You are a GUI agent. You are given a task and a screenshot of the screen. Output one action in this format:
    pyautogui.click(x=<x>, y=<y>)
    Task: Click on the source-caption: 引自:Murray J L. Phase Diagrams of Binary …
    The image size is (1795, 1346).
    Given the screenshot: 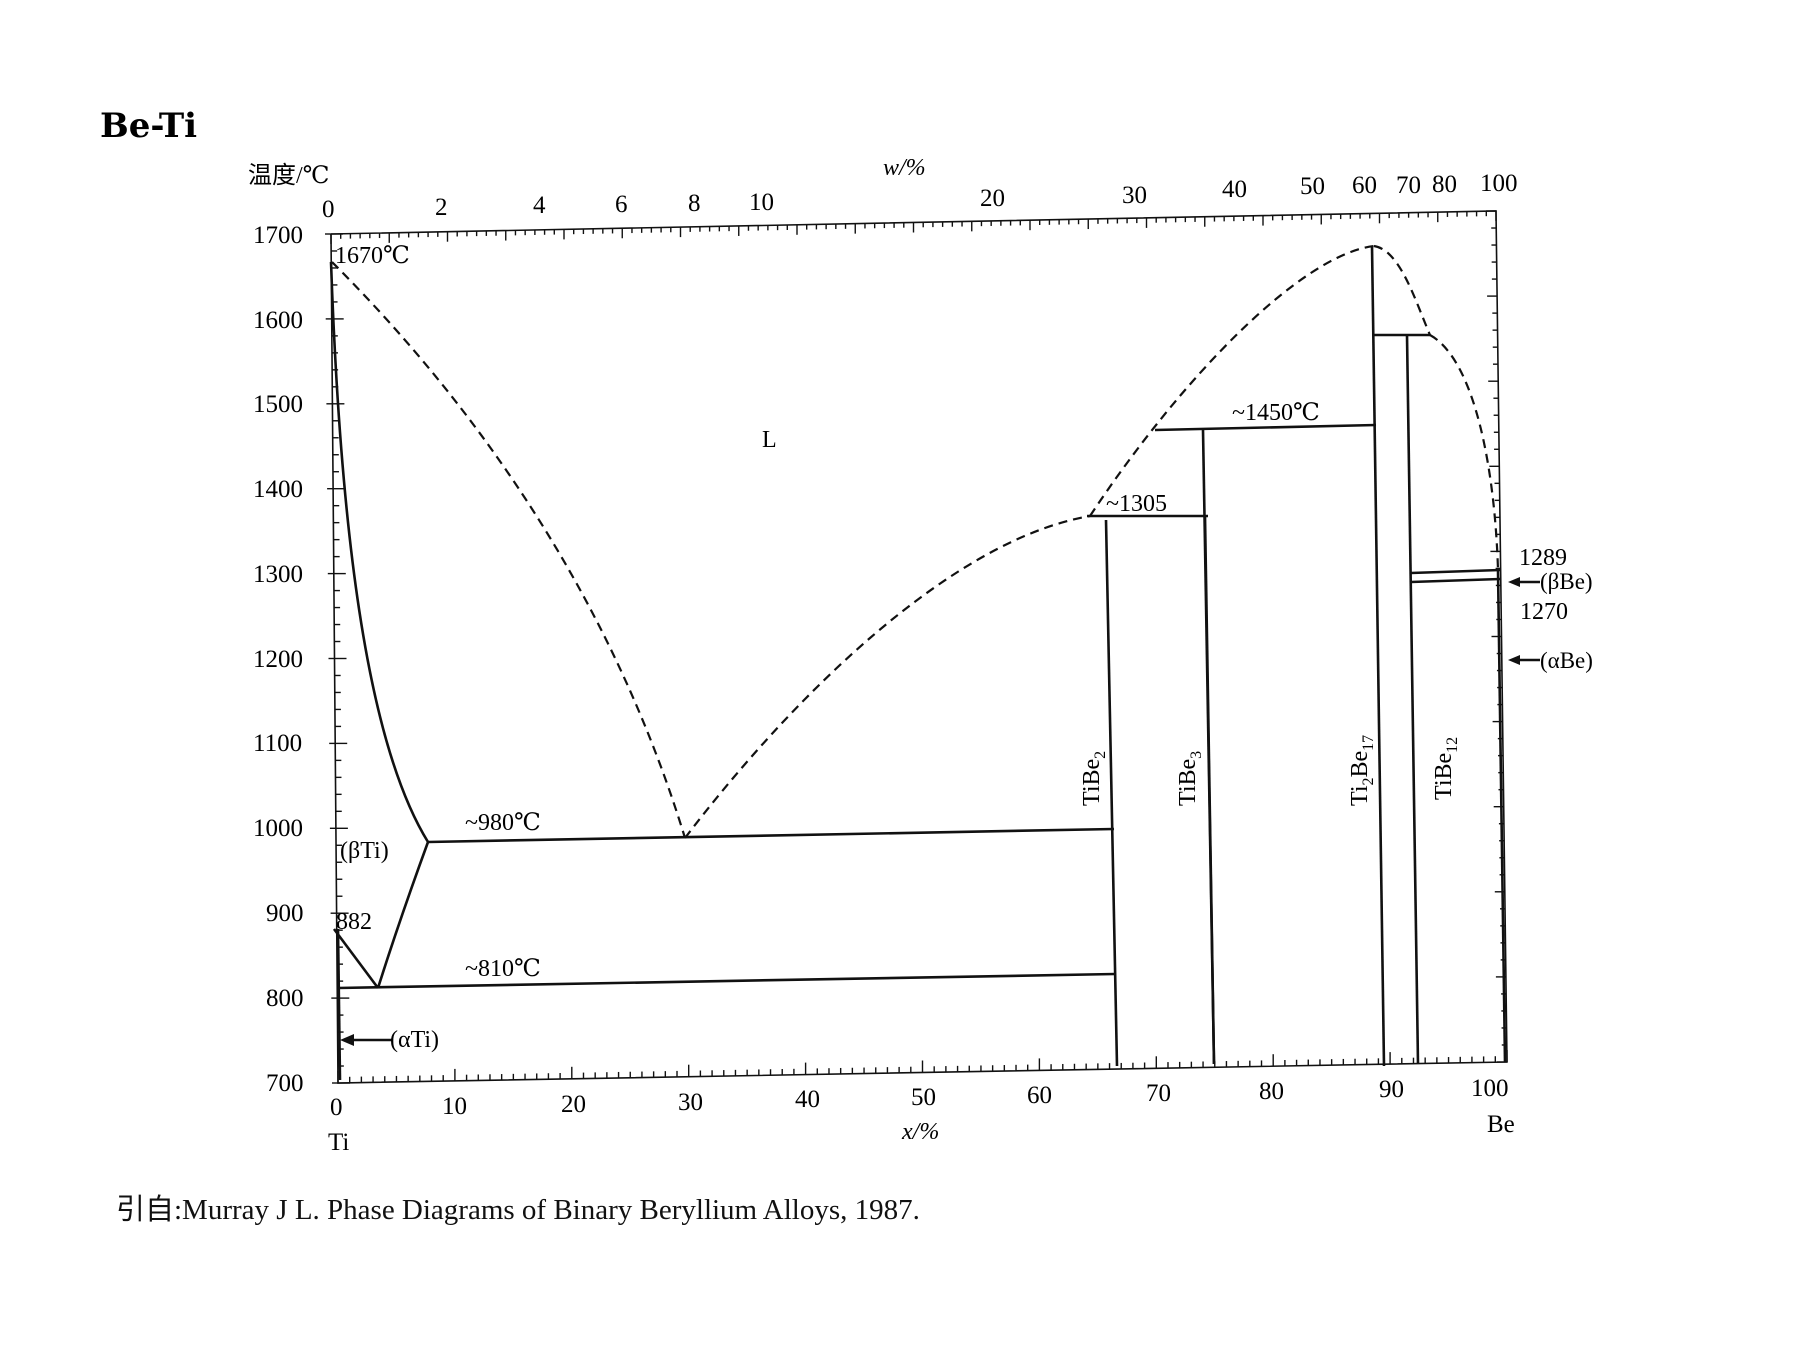 What is the action you would take?
    pyautogui.click(x=518, y=1210)
    